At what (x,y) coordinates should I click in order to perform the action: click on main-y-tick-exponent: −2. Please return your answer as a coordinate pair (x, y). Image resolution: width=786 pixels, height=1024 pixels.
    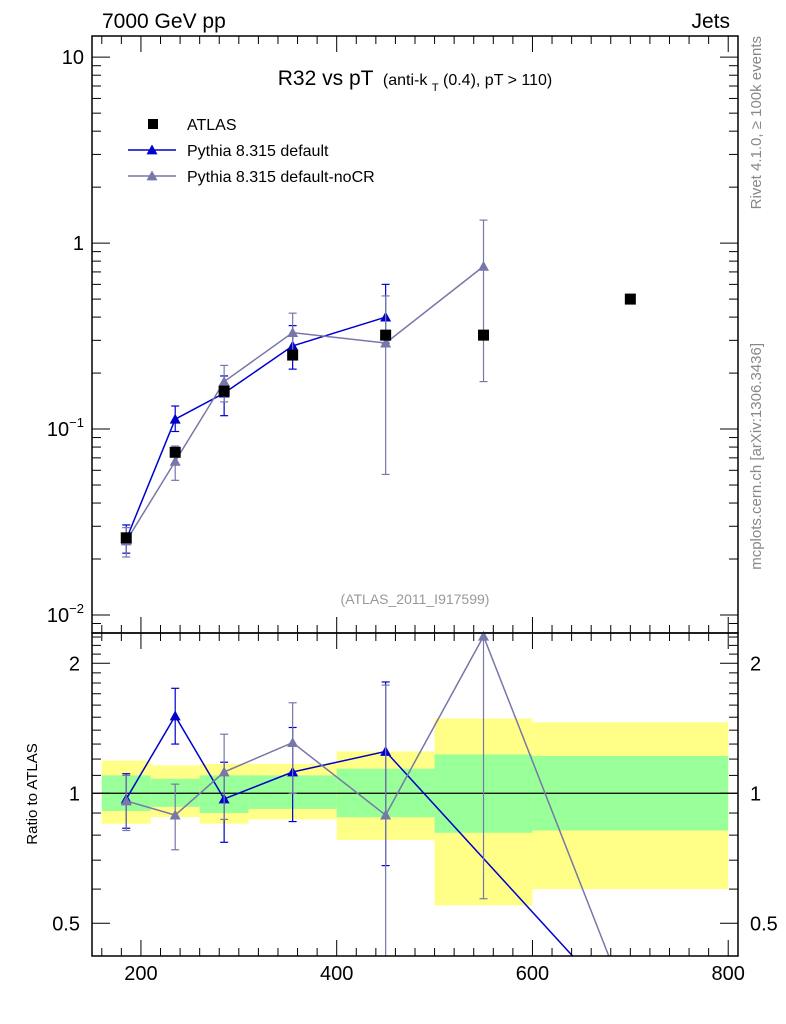
    Looking at the image, I should click on (76, 608).